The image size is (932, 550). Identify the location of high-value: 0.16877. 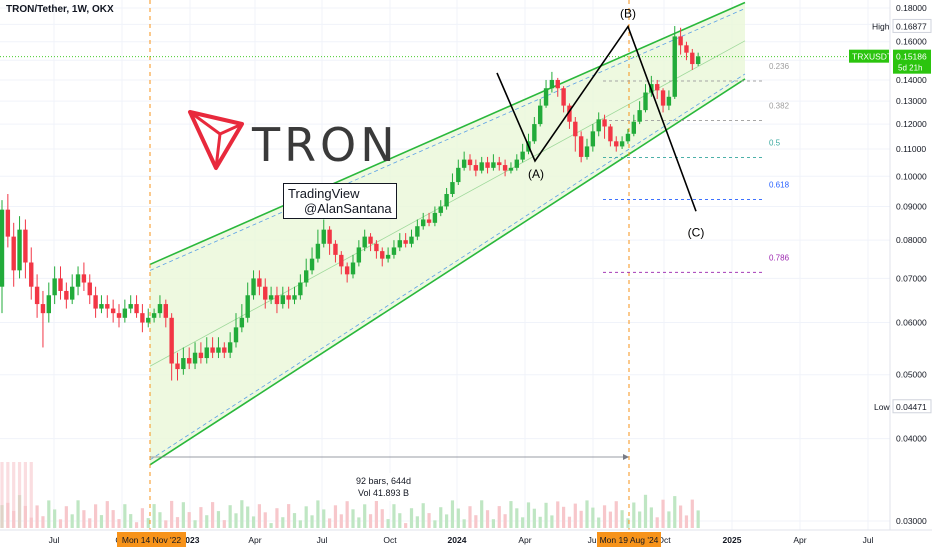
(911, 26).